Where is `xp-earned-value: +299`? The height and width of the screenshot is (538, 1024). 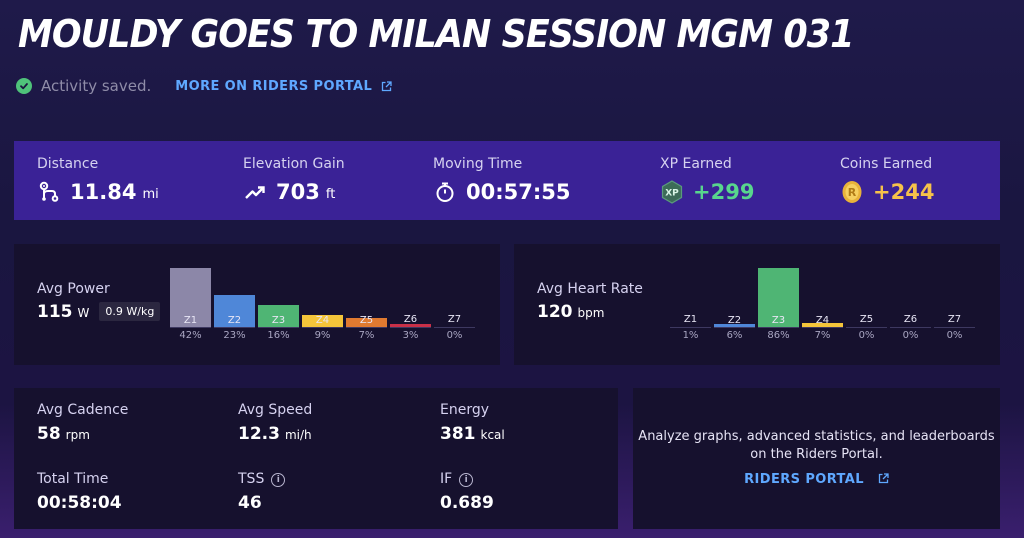 xp-earned-value: +299 is located at coordinates (724, 192).